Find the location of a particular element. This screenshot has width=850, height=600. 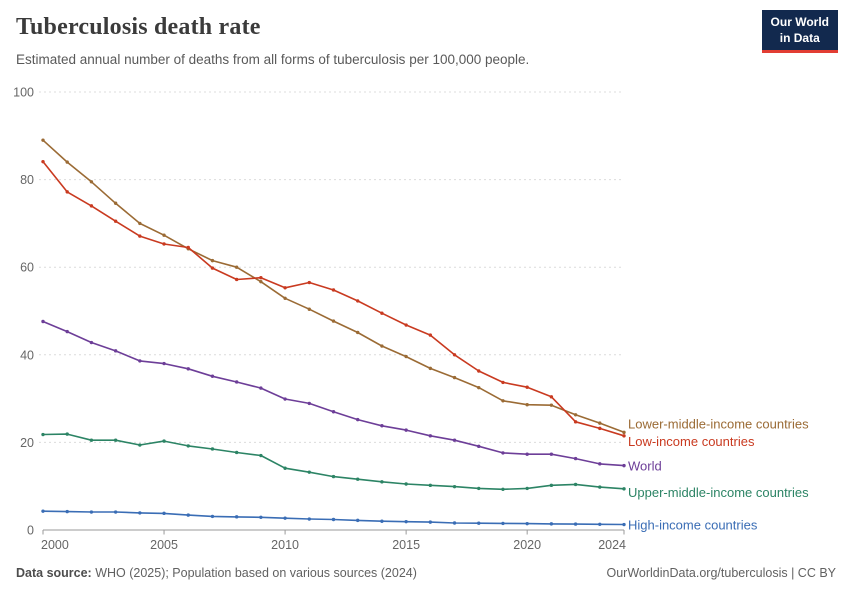

x-axis-tick-label: 2020 is located at coordinates (527, 545).